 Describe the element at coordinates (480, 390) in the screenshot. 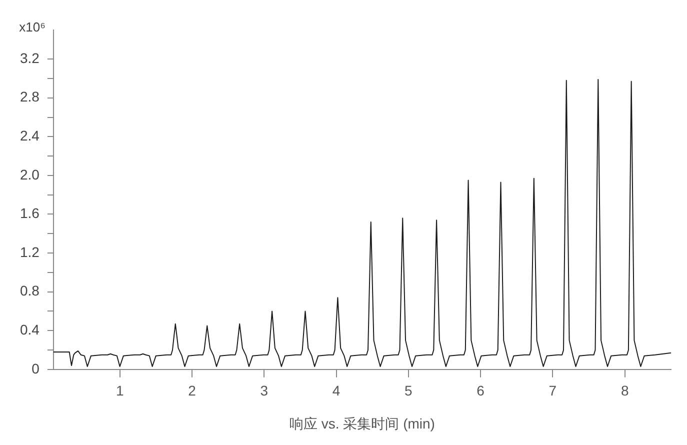

I see `x-tick-label: 6` at that location.